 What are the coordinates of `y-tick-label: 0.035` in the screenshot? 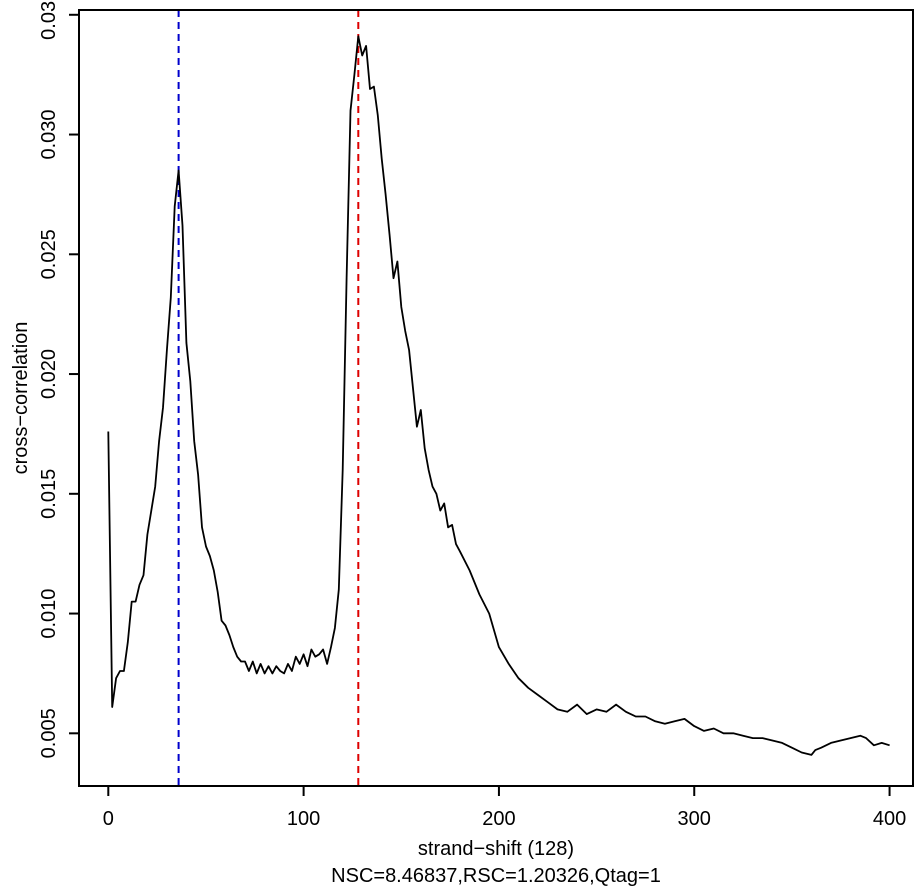 It's located at (49, 20).